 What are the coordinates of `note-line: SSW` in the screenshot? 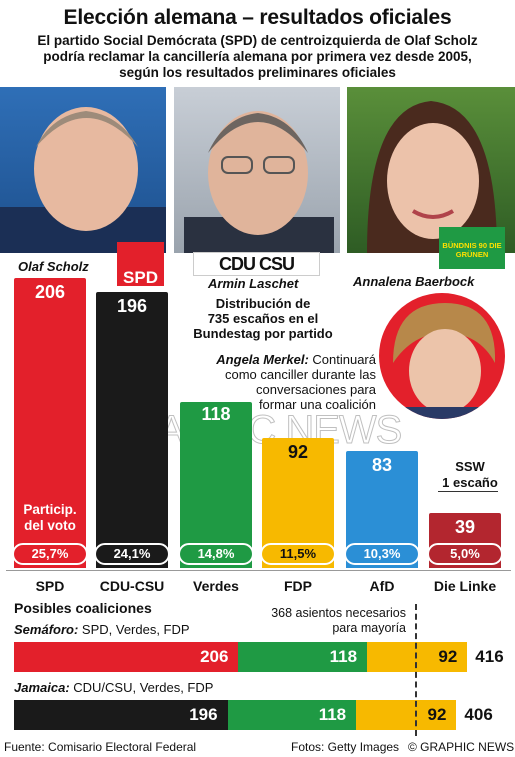 It's located at (470, 466).